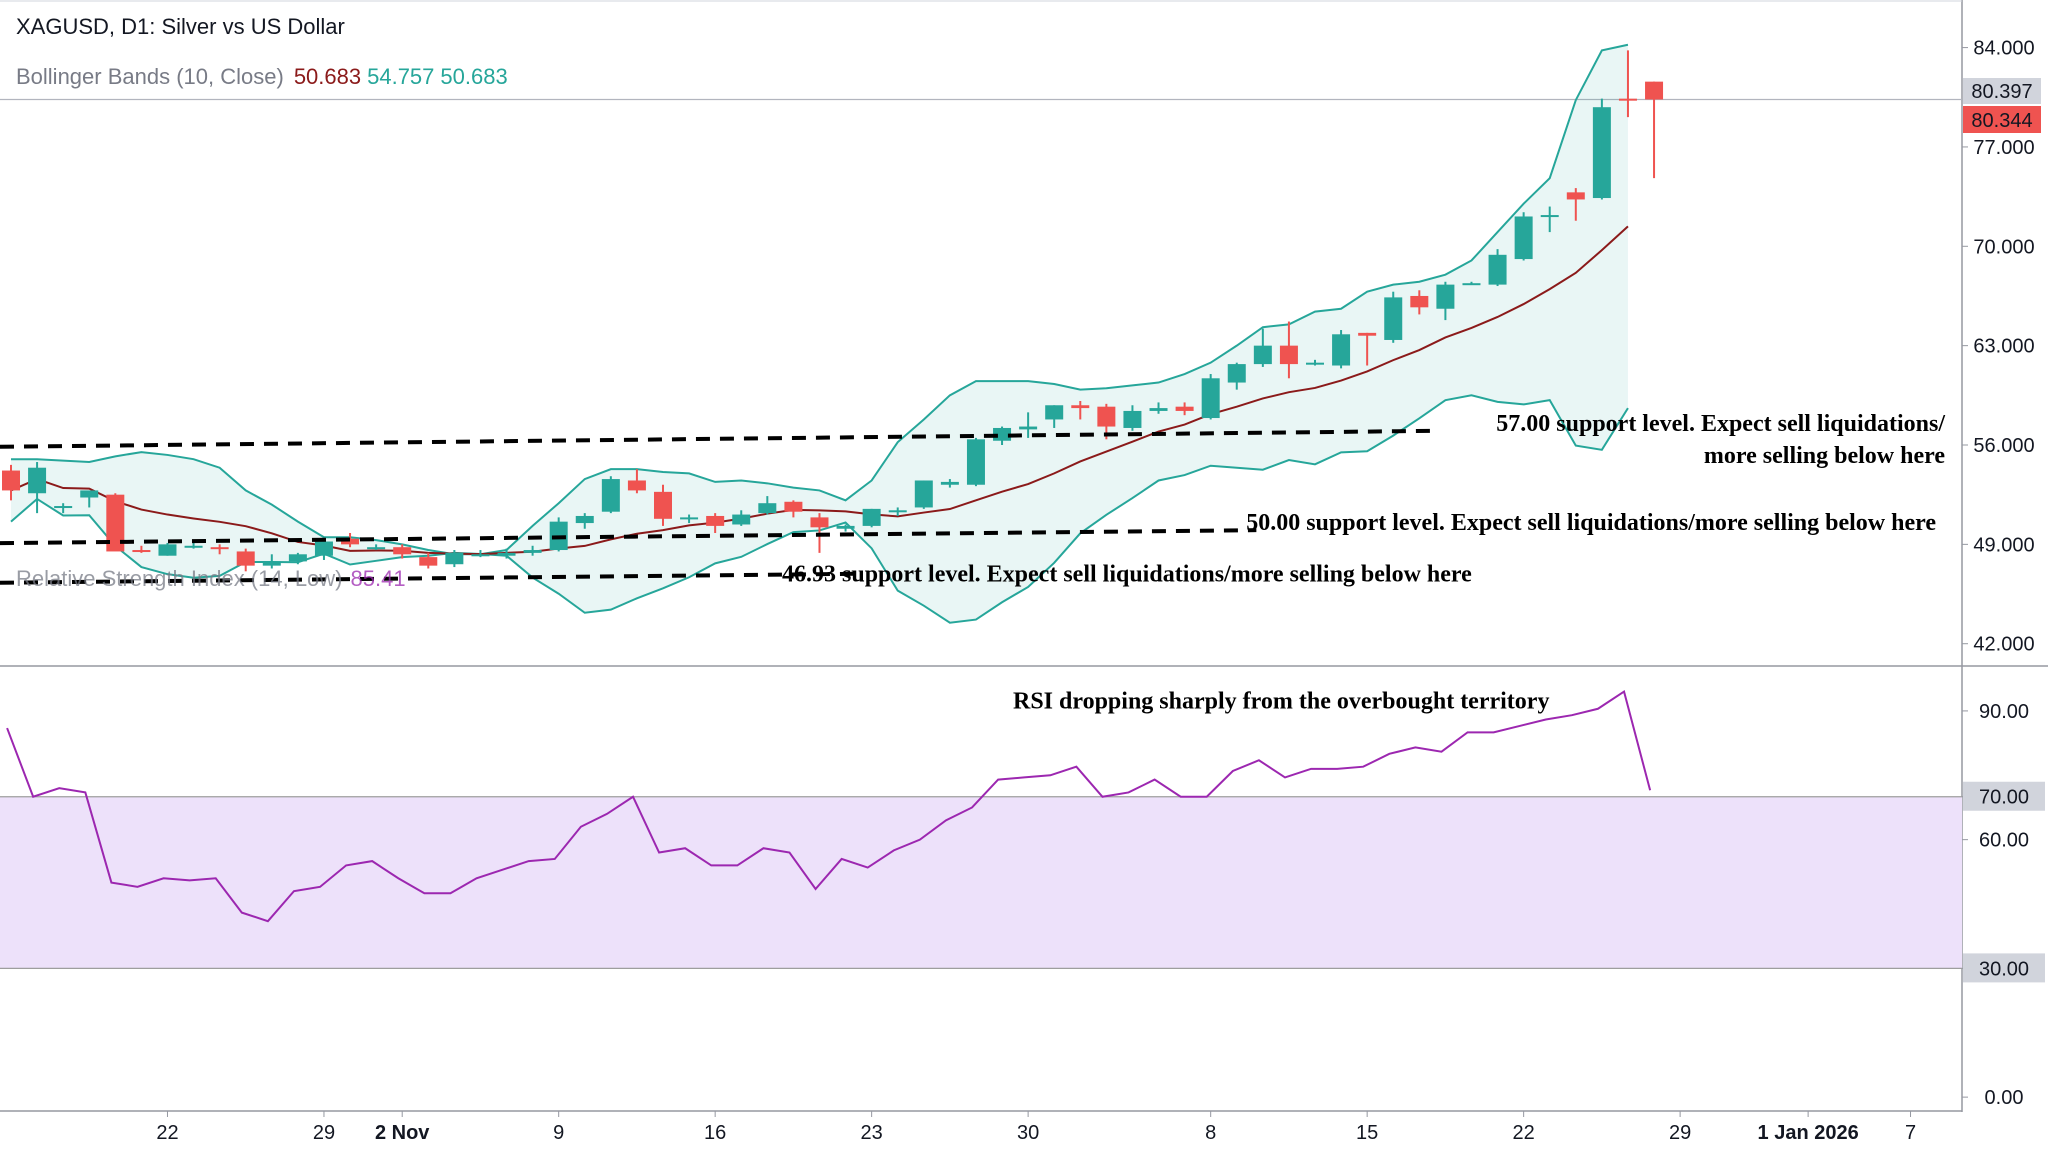  I want to click on rsi-oversold-tag-label: 30.00, so click(2004, 969).